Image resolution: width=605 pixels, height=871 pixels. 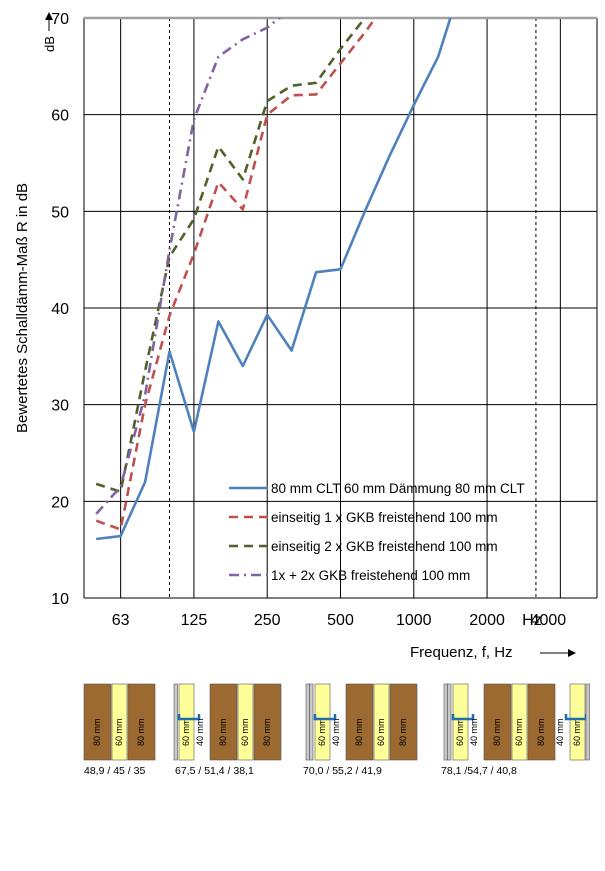 What do you see at coordinates (60, 599) in the screenshot?
I see `y-tick-label: 10` at bounding box center [60, 599].